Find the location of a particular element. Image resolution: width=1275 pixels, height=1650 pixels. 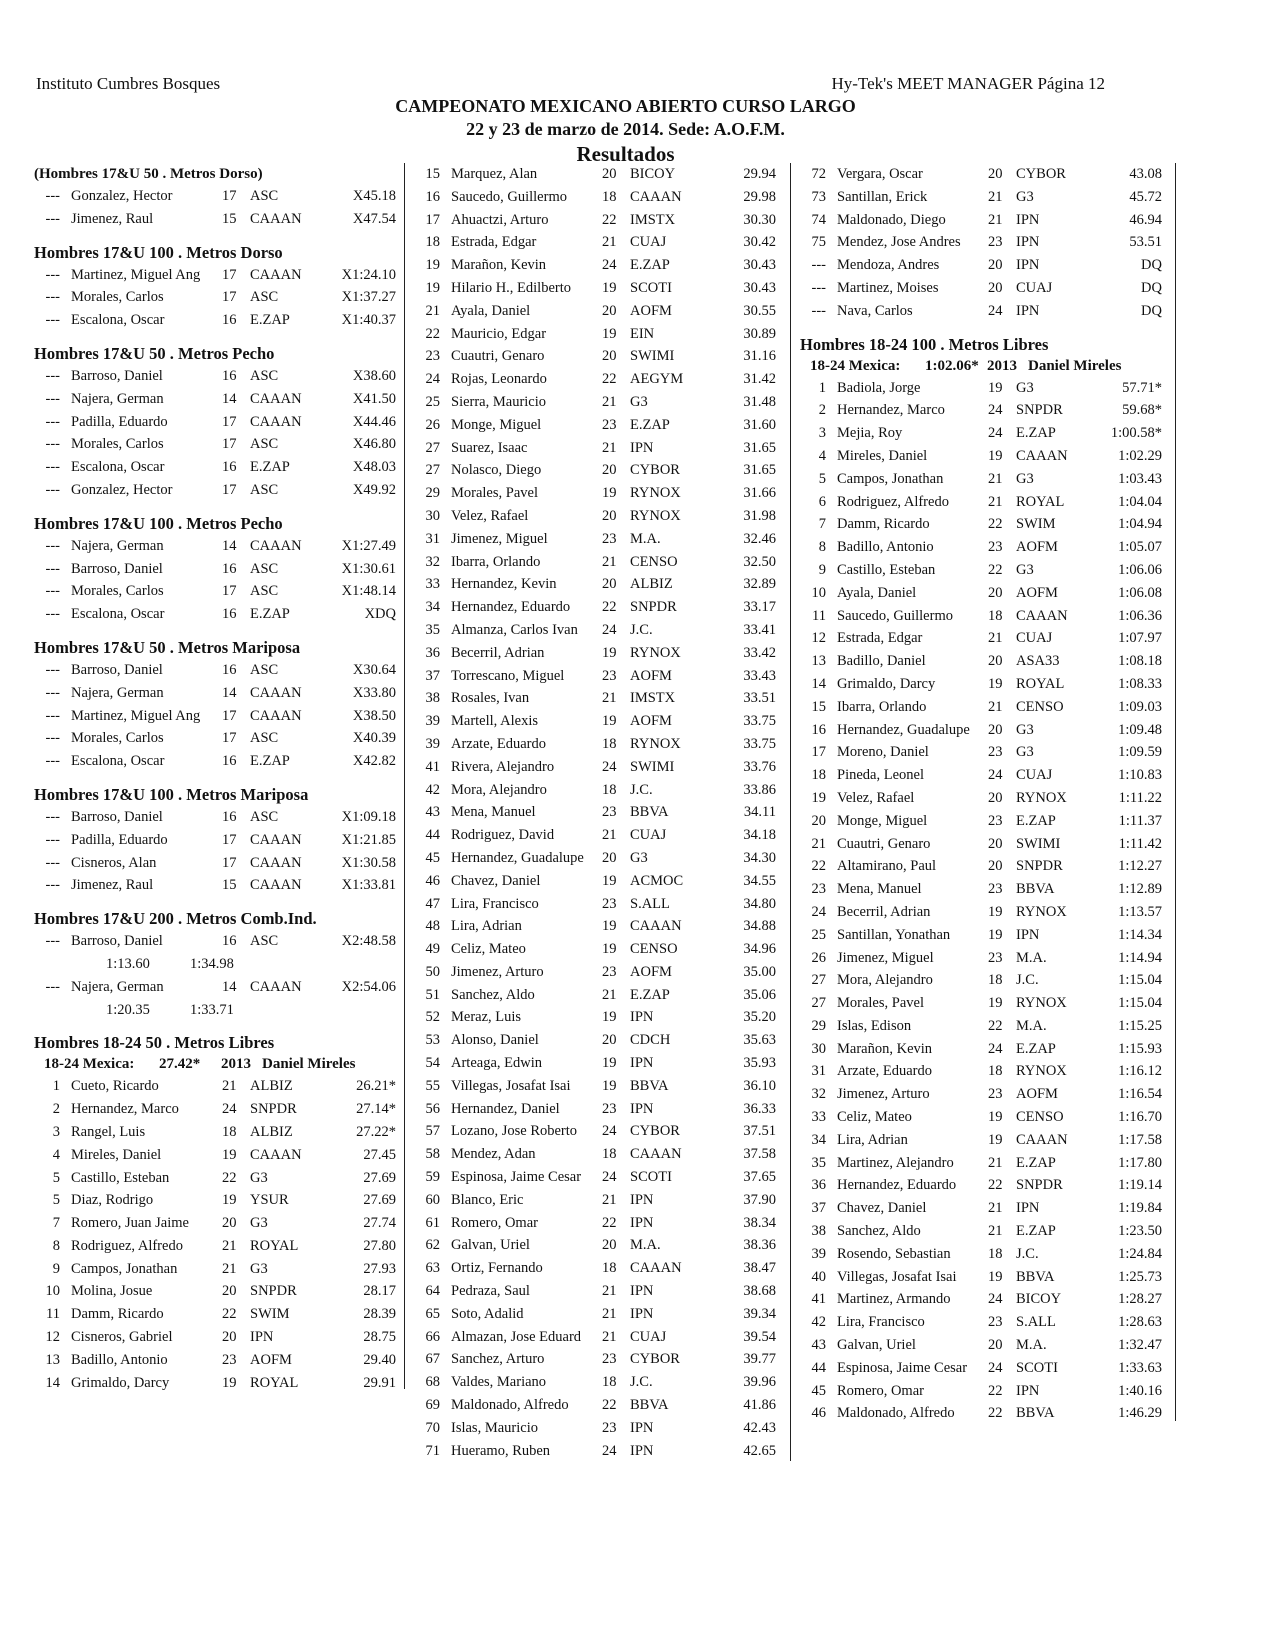

team: IMSTX is located at coordinates (653, 698).